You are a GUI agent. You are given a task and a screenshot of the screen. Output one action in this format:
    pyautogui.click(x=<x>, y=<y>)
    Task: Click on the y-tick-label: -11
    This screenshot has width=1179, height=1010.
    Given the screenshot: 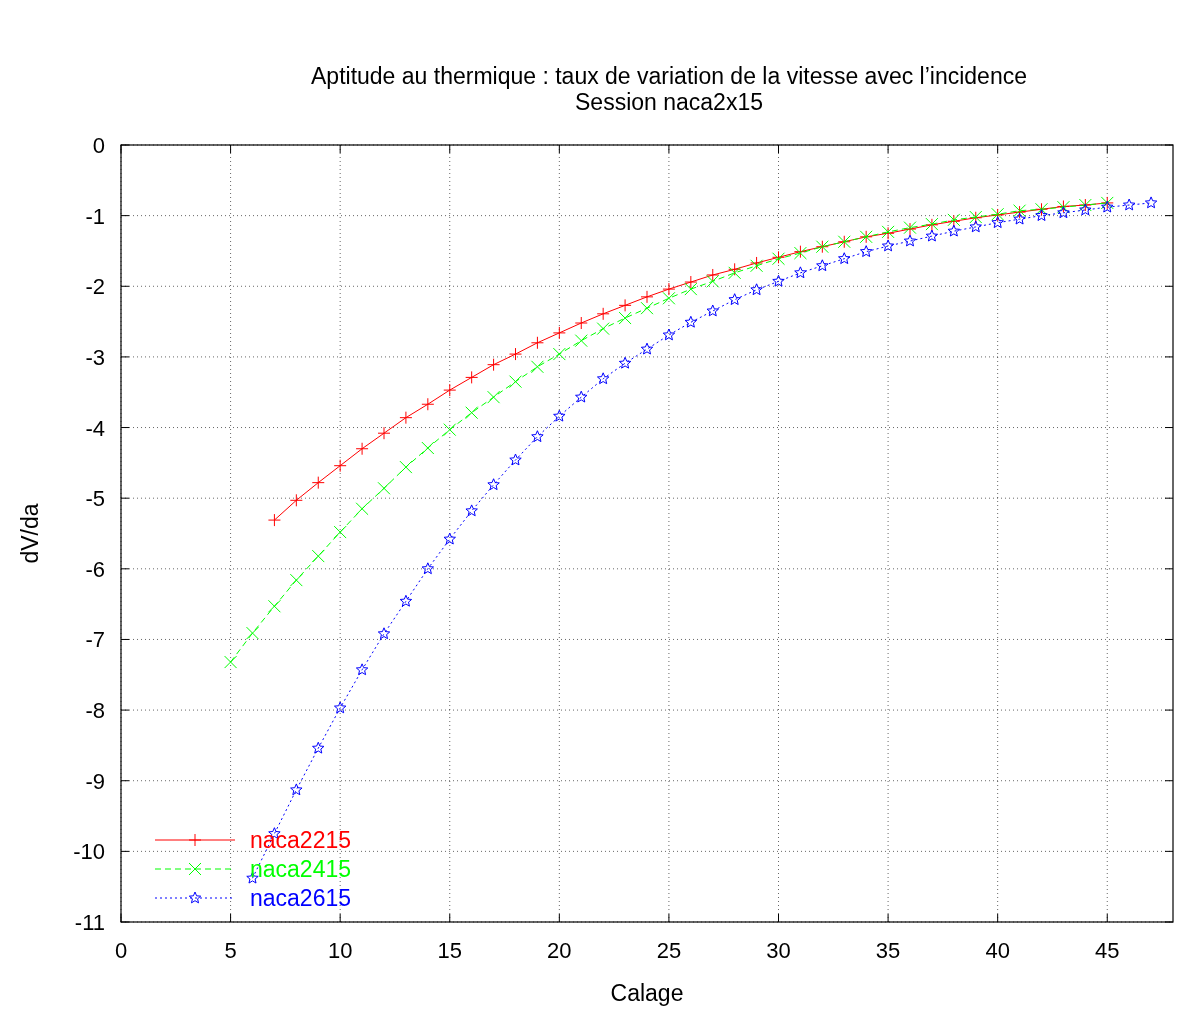 What is the action you would take?
    pyautogui.click(x=89, y=922)
    